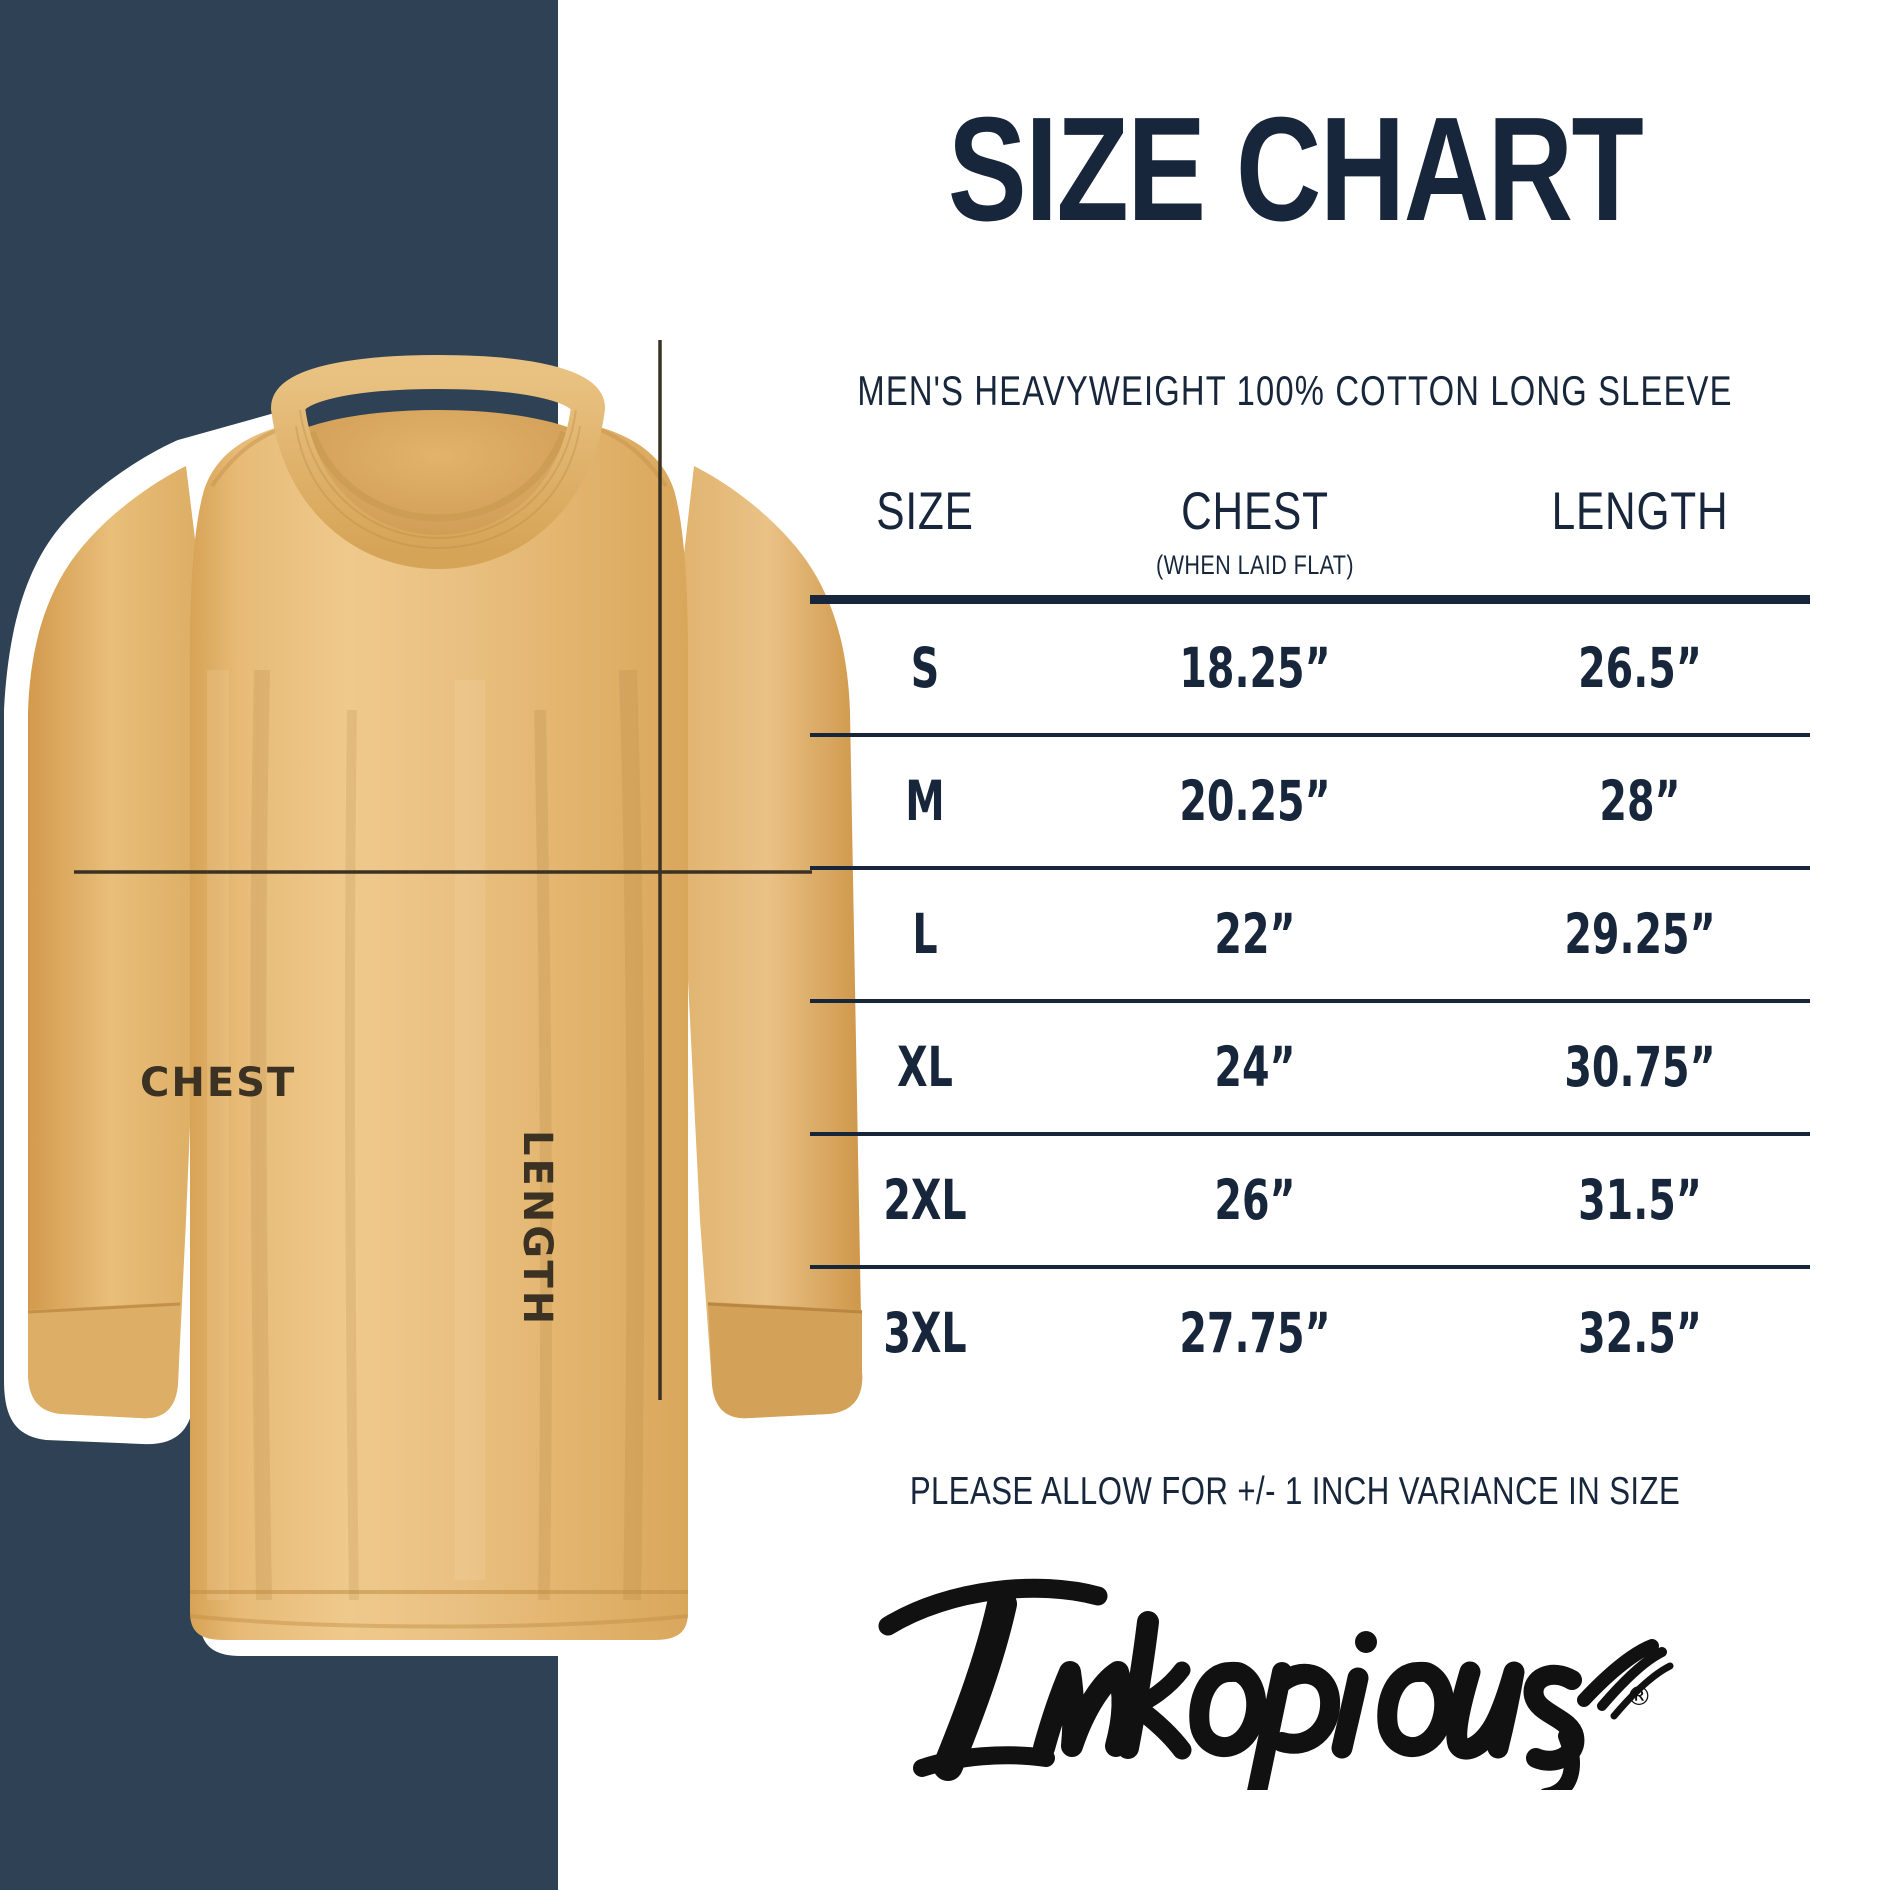 This screenshot has height=1890, width=1890. I want to click on inkopious-wordmark-icon, so click(1276, 1697).